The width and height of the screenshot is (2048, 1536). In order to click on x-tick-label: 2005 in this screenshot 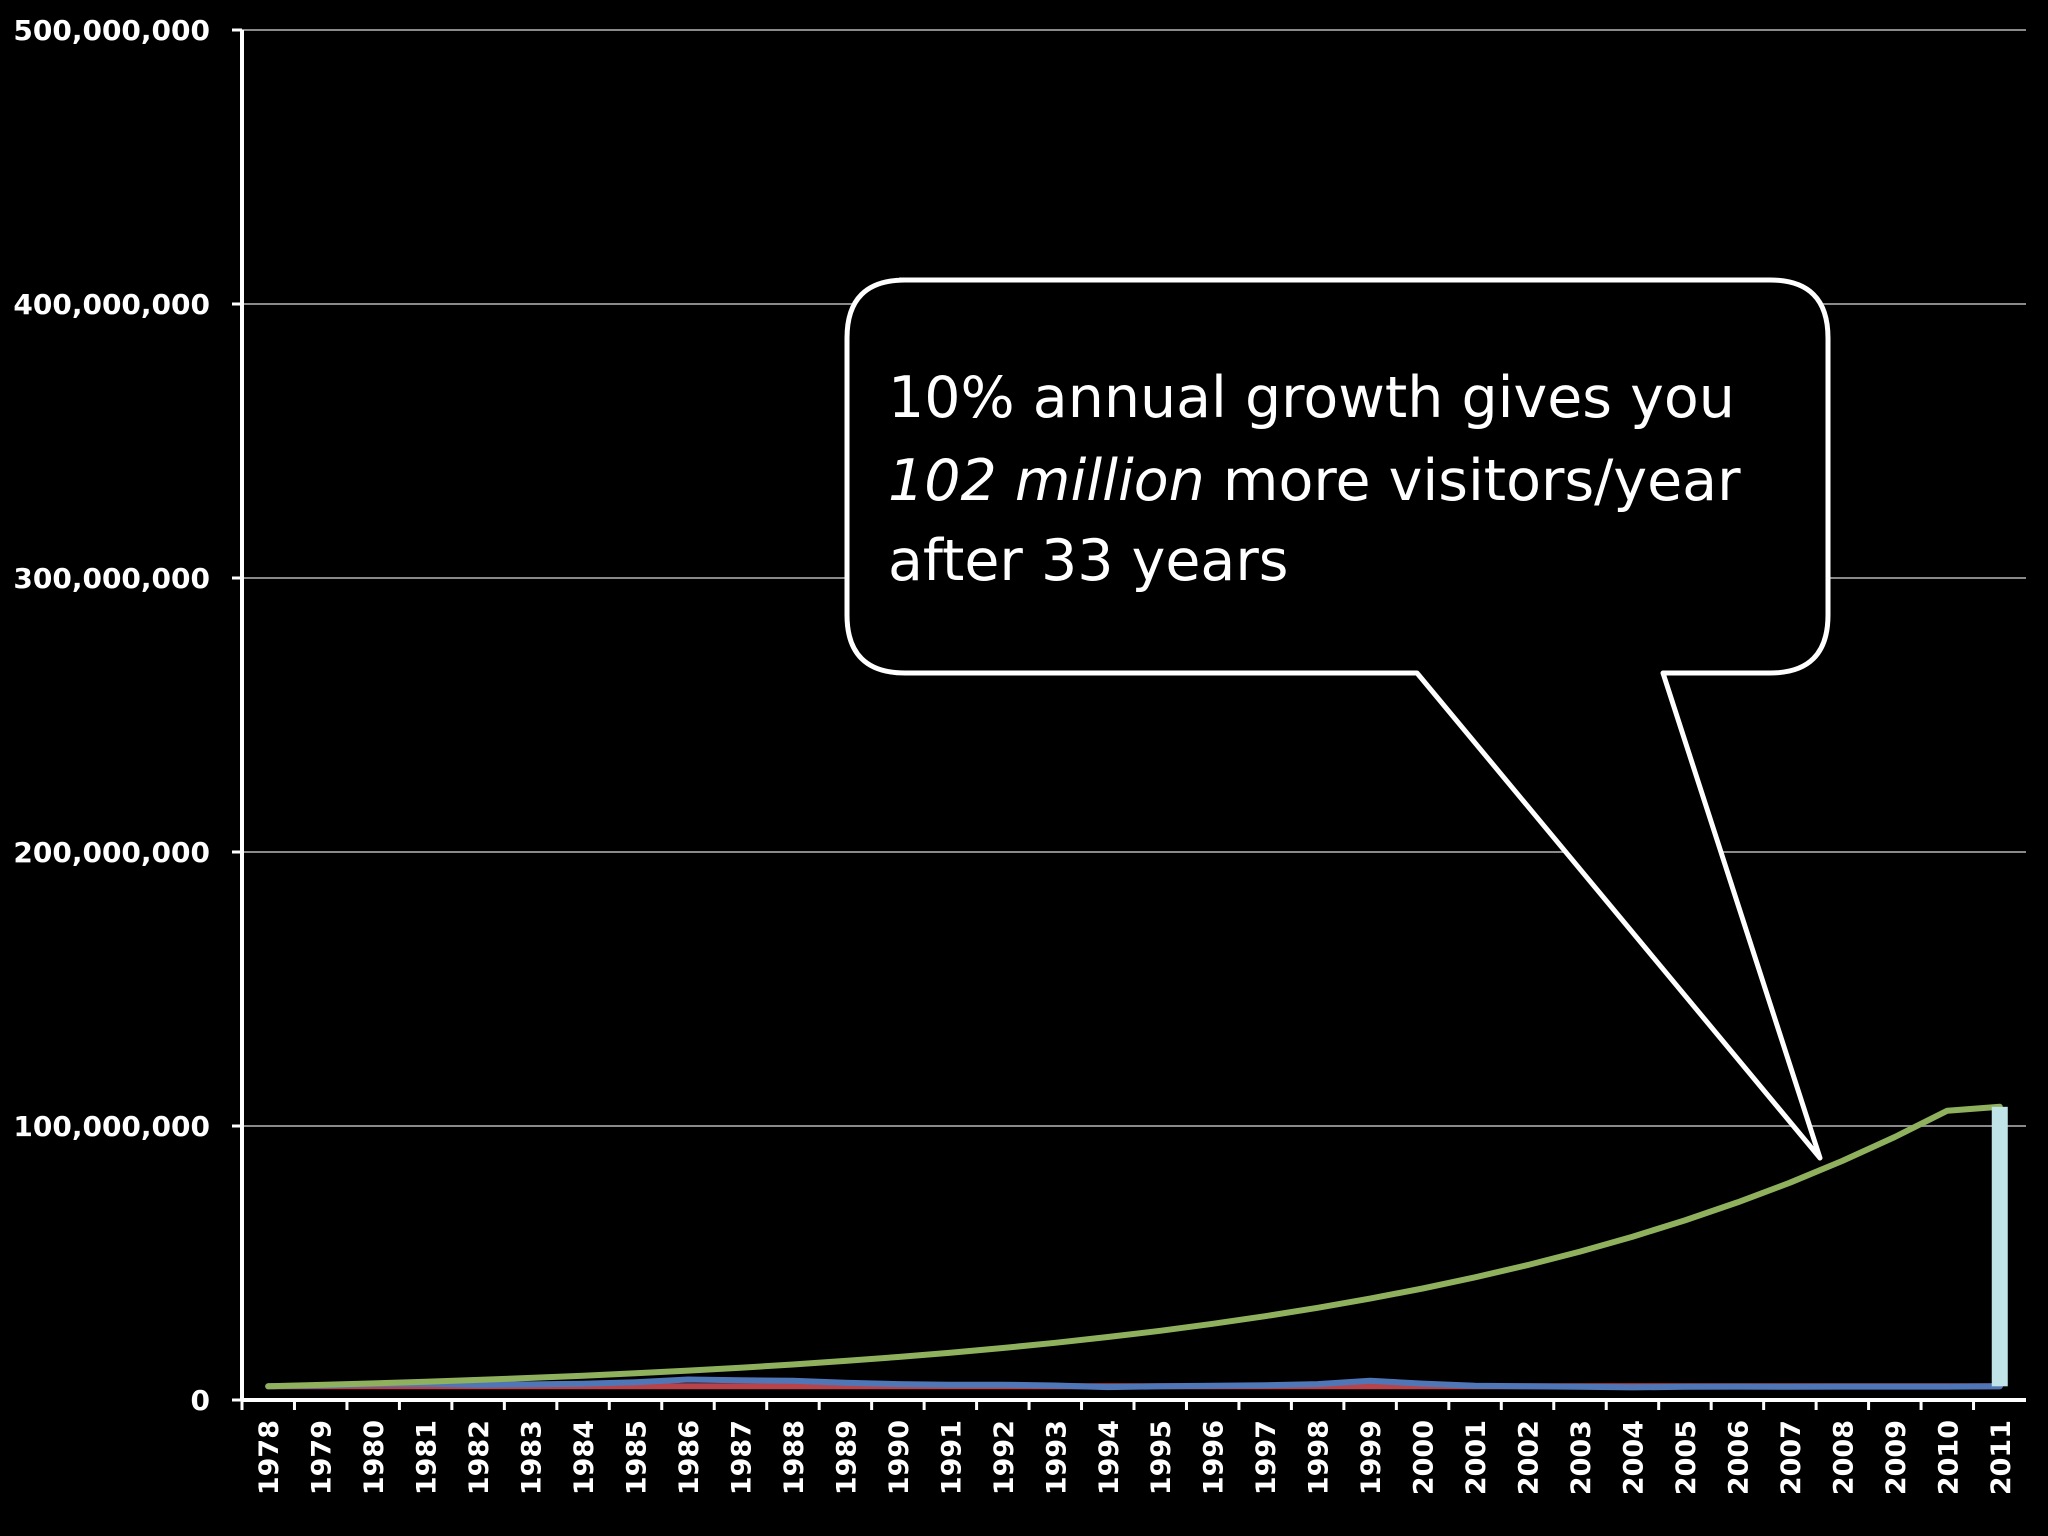, I will do `click(1686, 1457)`.